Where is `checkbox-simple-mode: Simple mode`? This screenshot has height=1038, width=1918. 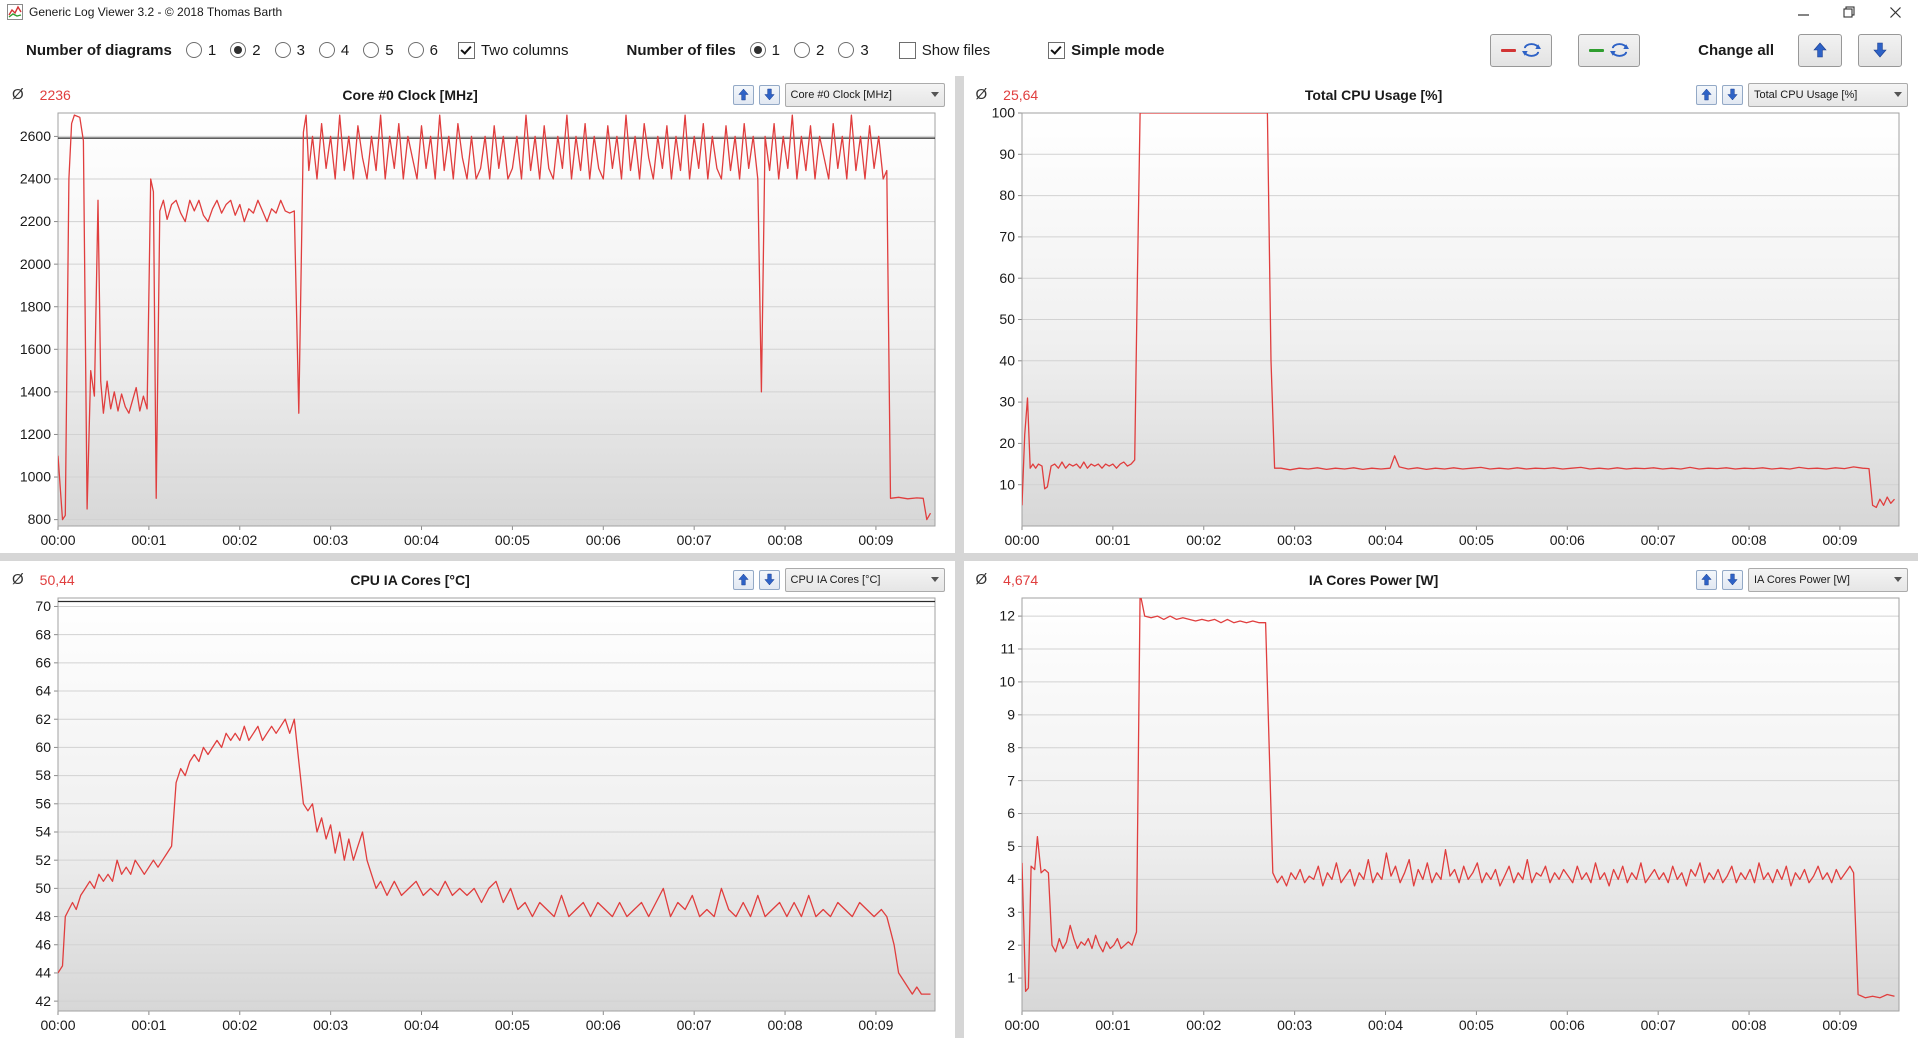
checkbox-simple-mode: Simple mode is located at coordinates (1106, 50).